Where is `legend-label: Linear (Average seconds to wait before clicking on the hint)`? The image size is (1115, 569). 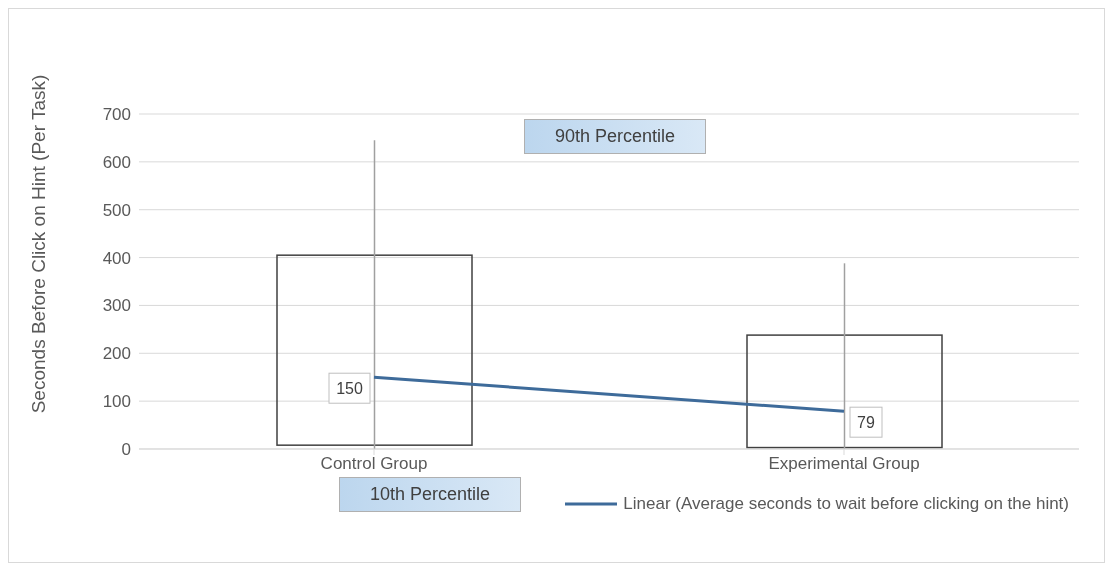 legend-label: Linear (Average seconds to wait before clicking on the hint) is located at coordinates (846, 504).